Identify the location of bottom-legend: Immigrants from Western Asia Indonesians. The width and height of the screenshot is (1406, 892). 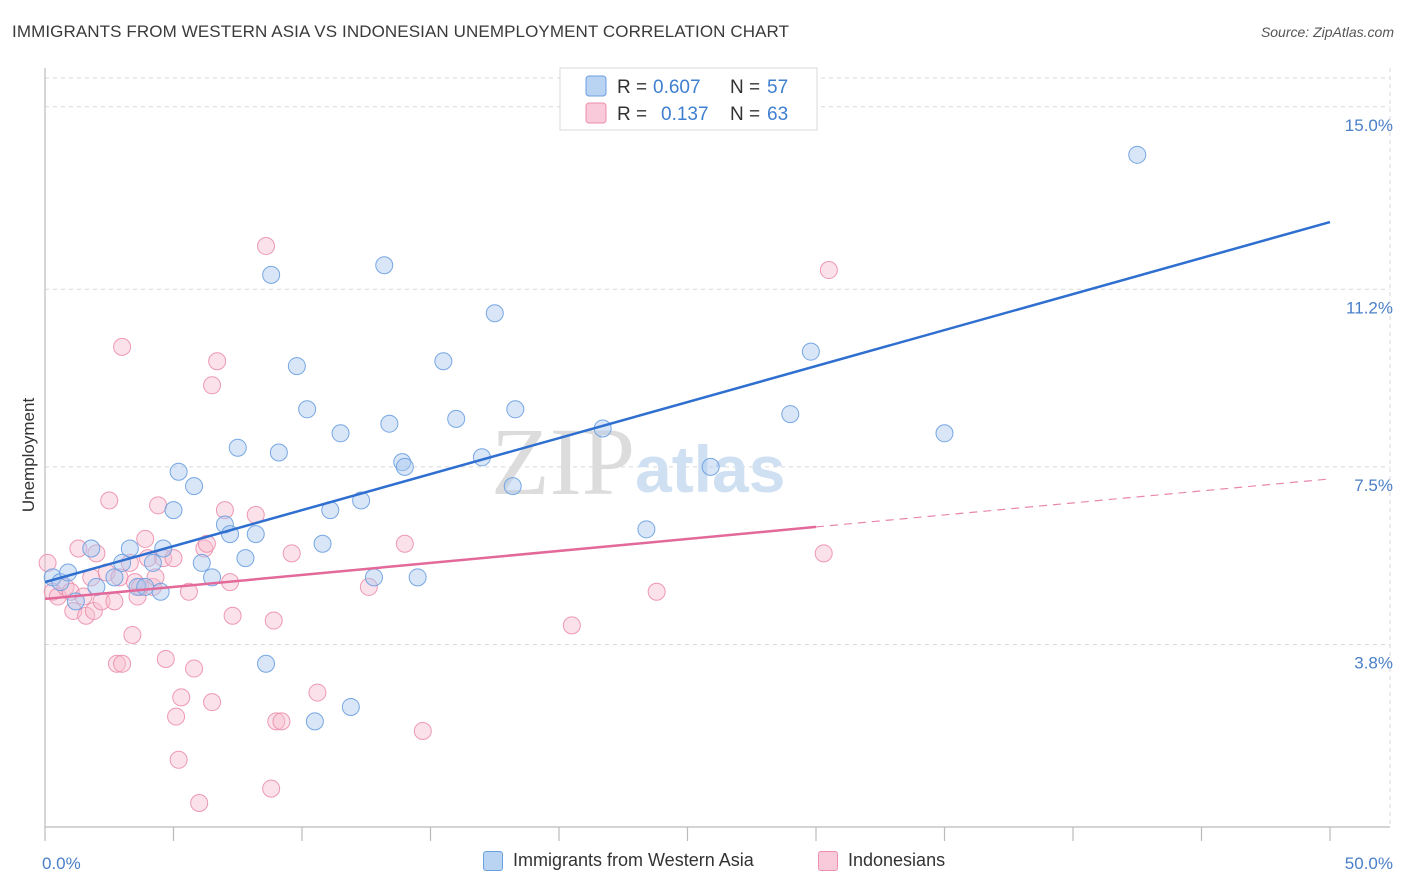
(703, 865).